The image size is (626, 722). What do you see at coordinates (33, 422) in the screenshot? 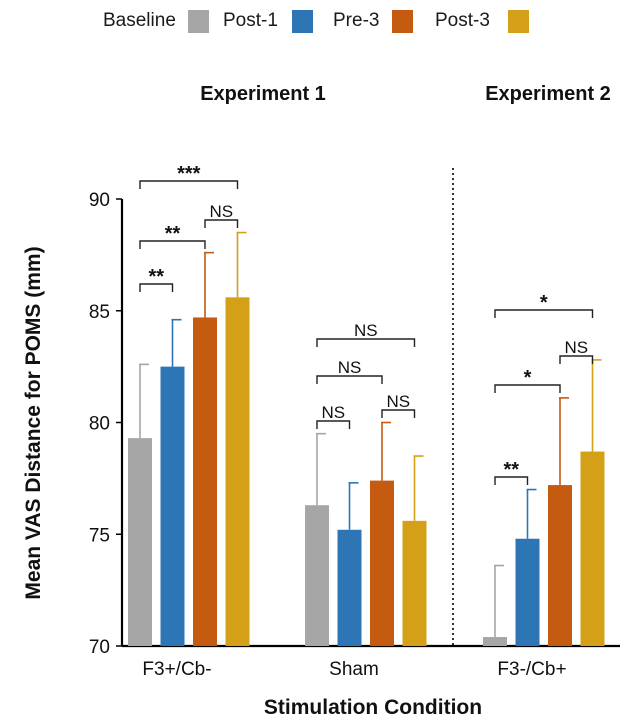
I see `y-axis-title: Mean VAS Distance for POMS (mm)` at bounding box center [33, 422].